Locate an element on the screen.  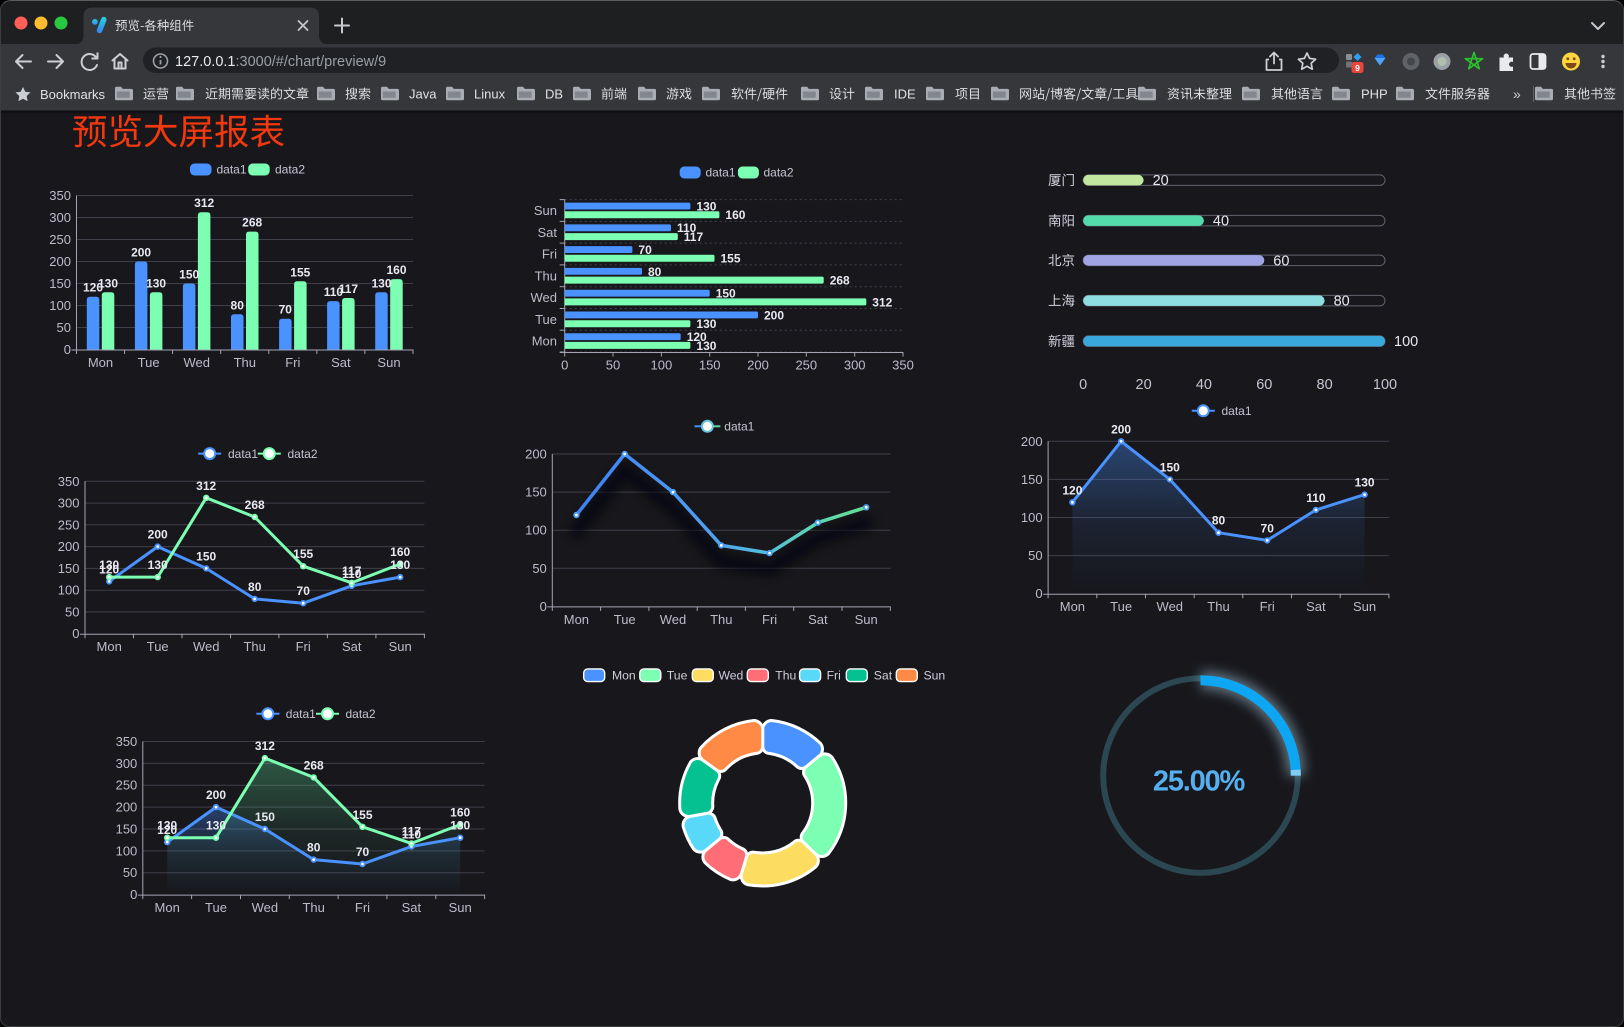
svg-text: Bookmarks is located at coordinates (73, 94).